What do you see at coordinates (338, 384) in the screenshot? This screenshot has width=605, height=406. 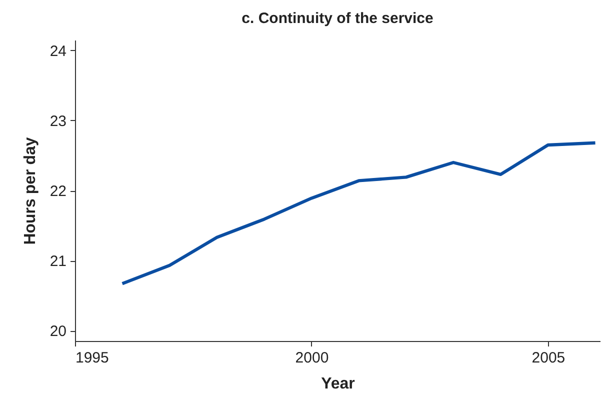 I see `x-axis-title: Year` at bounding box center [338, 384].